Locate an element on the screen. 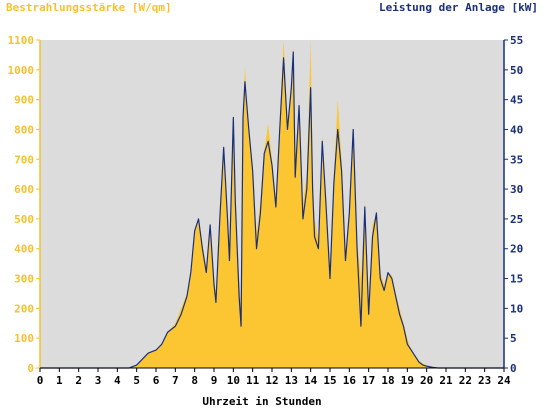 This screenshot has height=408, width=544. left-tick-label: 900 is located at coordinates (24, 100).